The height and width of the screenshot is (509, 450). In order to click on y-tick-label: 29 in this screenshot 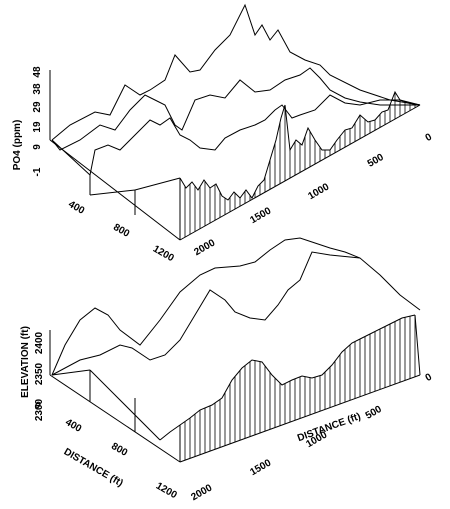, I will do `click(37, 107)`.